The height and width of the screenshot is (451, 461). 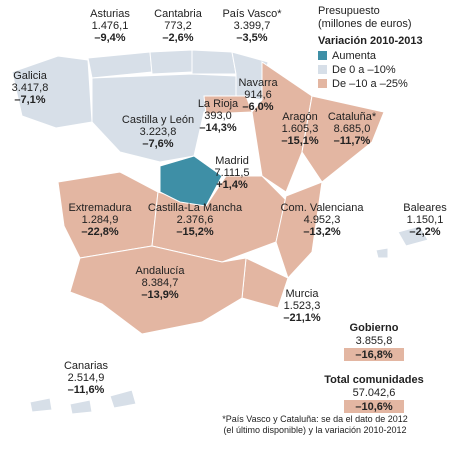 I want to click on region-budget: 1.476,1, so click(x=110, y=26).